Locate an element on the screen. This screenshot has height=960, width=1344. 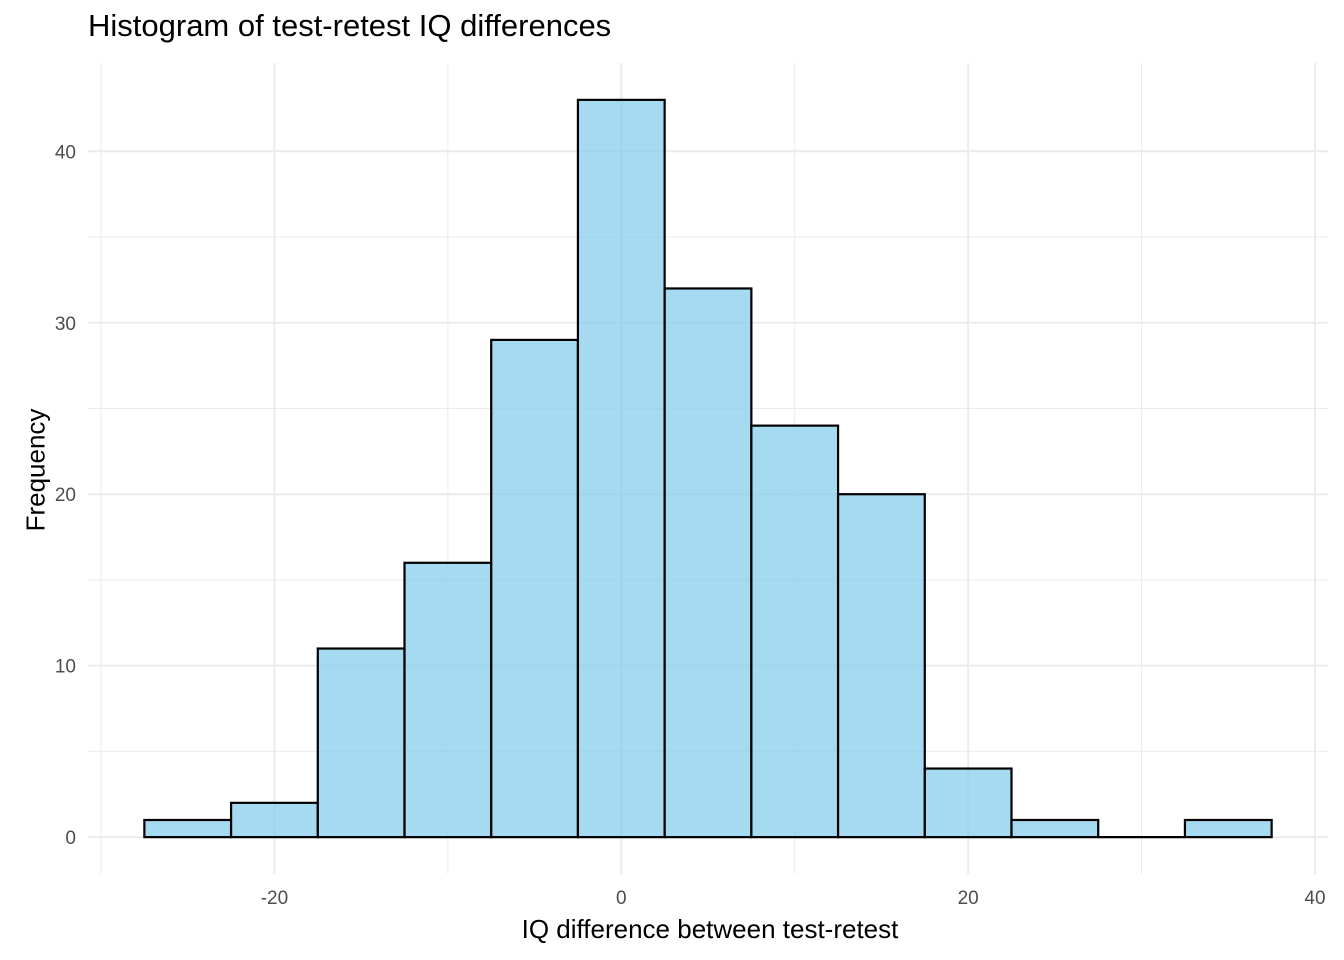
x-axis-label: IQ difference between test-retest is located at coordinates (710, 929).